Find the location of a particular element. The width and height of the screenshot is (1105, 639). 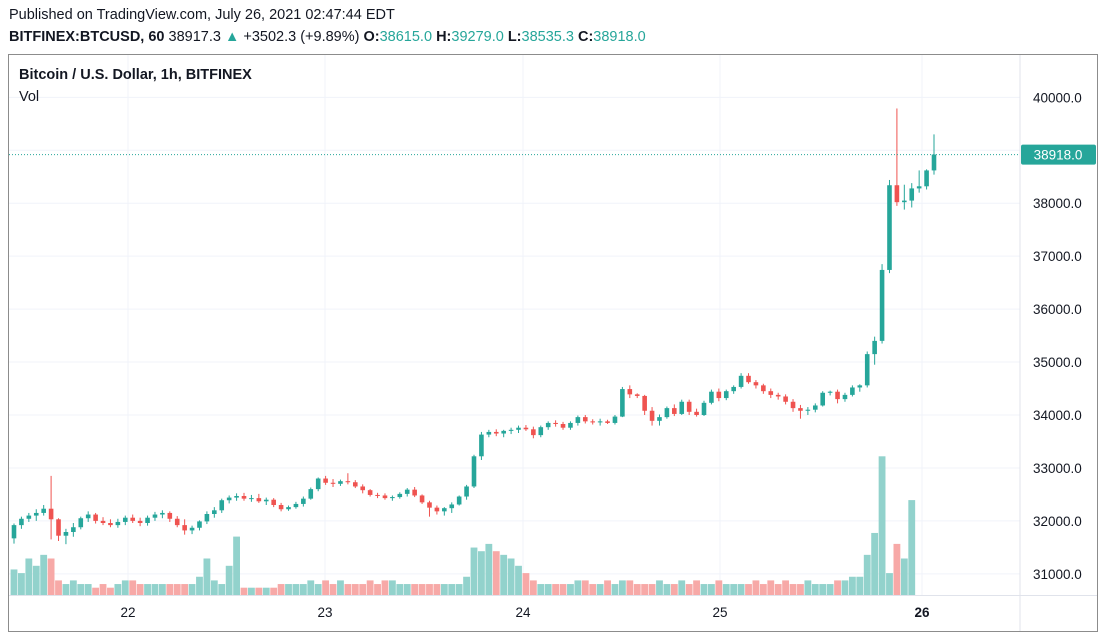

x-tick-label: 24 is located at coordinates (523, 612).